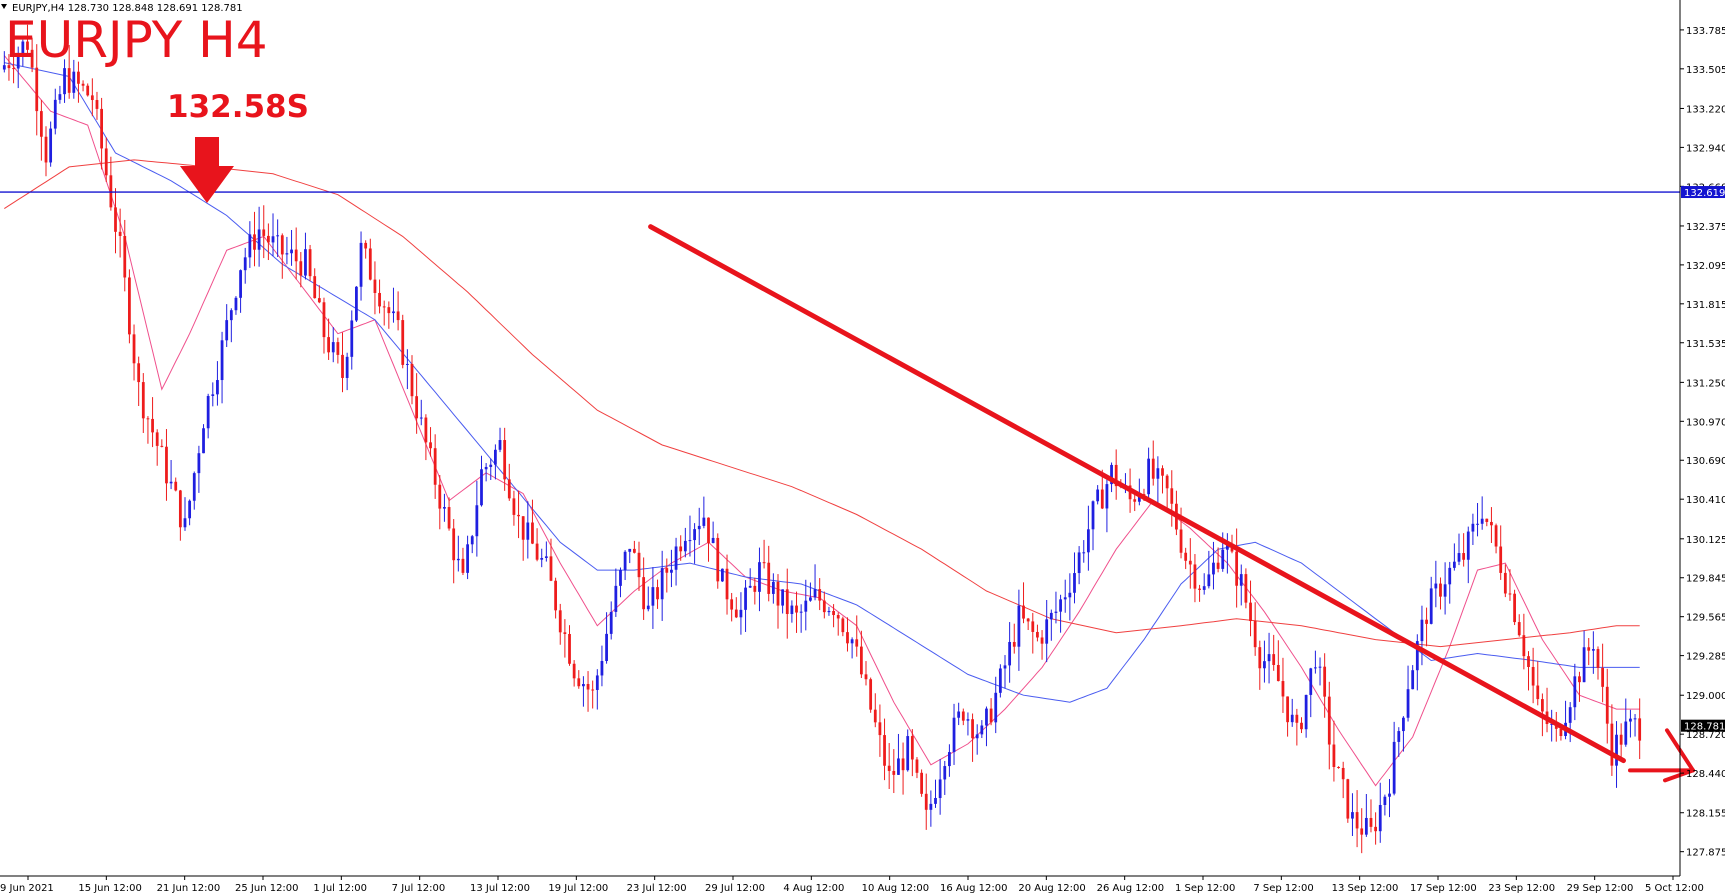 The height and width of the screenshot is (893, 1725). What do you see at coordinates (1705, 109) in the screenshot?
I see `price-tick-label: 133.220` at bounding box center [1705, 109].